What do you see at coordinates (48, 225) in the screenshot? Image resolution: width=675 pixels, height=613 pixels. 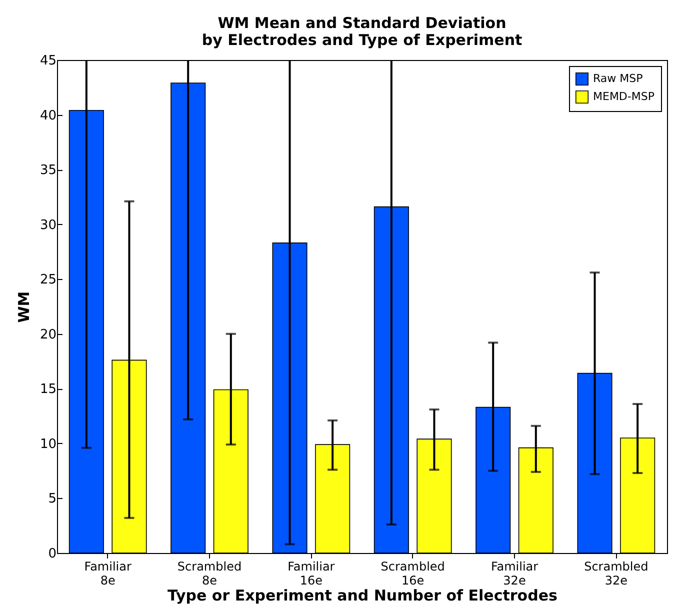 I see `y-tick-label: 30` at bounding box center [48, 225].